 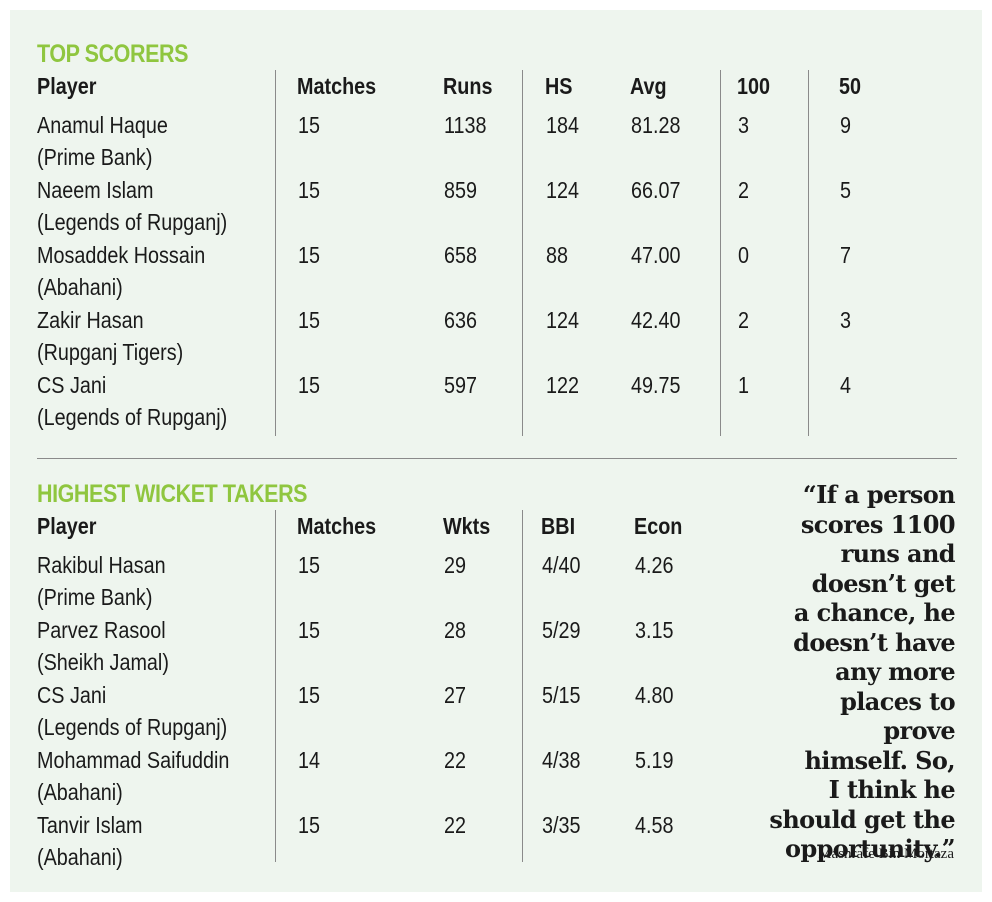 I want to click on stat-value: 9, so click(x=846, y=125).